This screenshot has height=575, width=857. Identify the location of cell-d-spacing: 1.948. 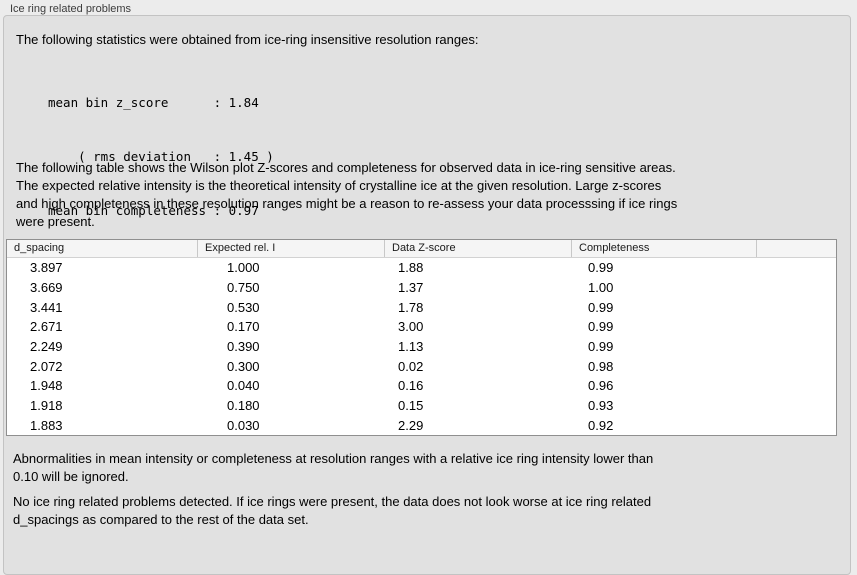
(46, 386).